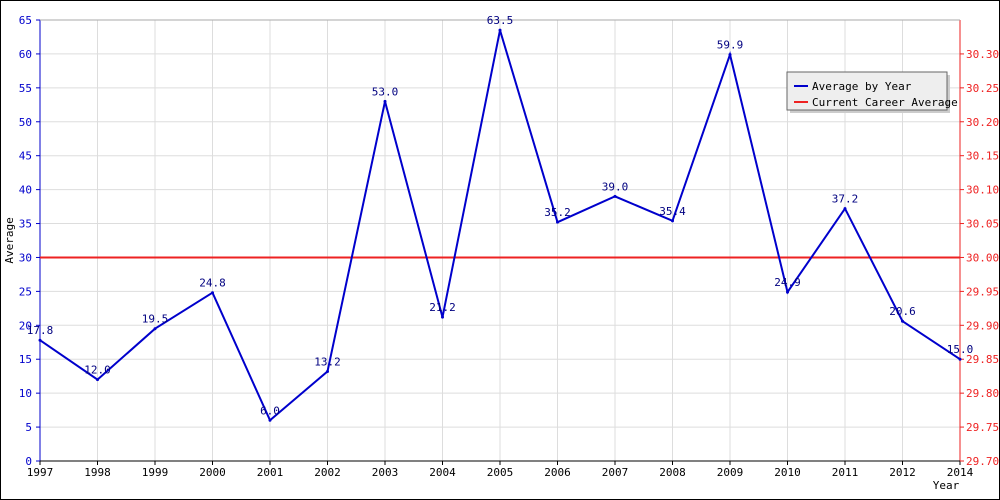 Image resolution: width=1000 pixels, height=500 pixels. Describe the element at coordinates (270, 410) in the screenshot. I see `data-label: 6.0` at that location.